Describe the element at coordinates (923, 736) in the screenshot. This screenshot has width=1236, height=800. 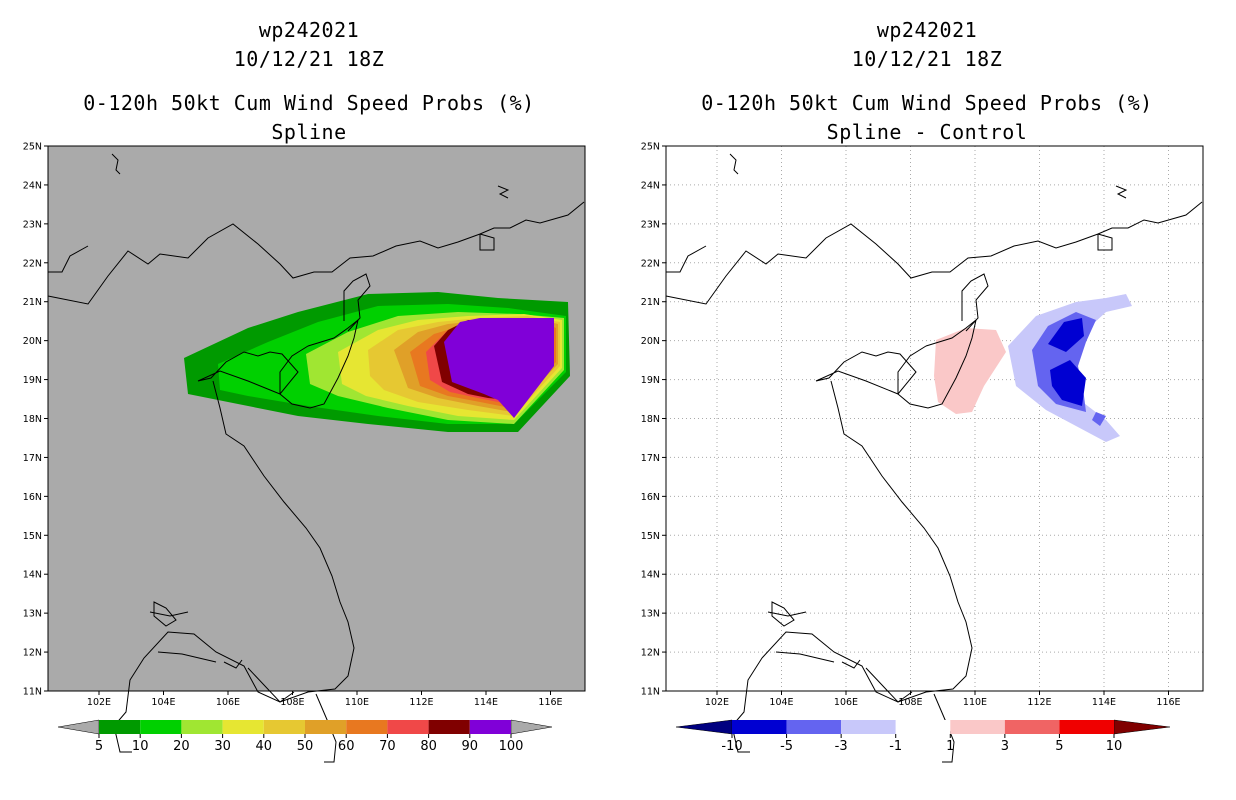
I see `right-colorbar: -10 -5 -3 -1 1 3 5 10` at that location.